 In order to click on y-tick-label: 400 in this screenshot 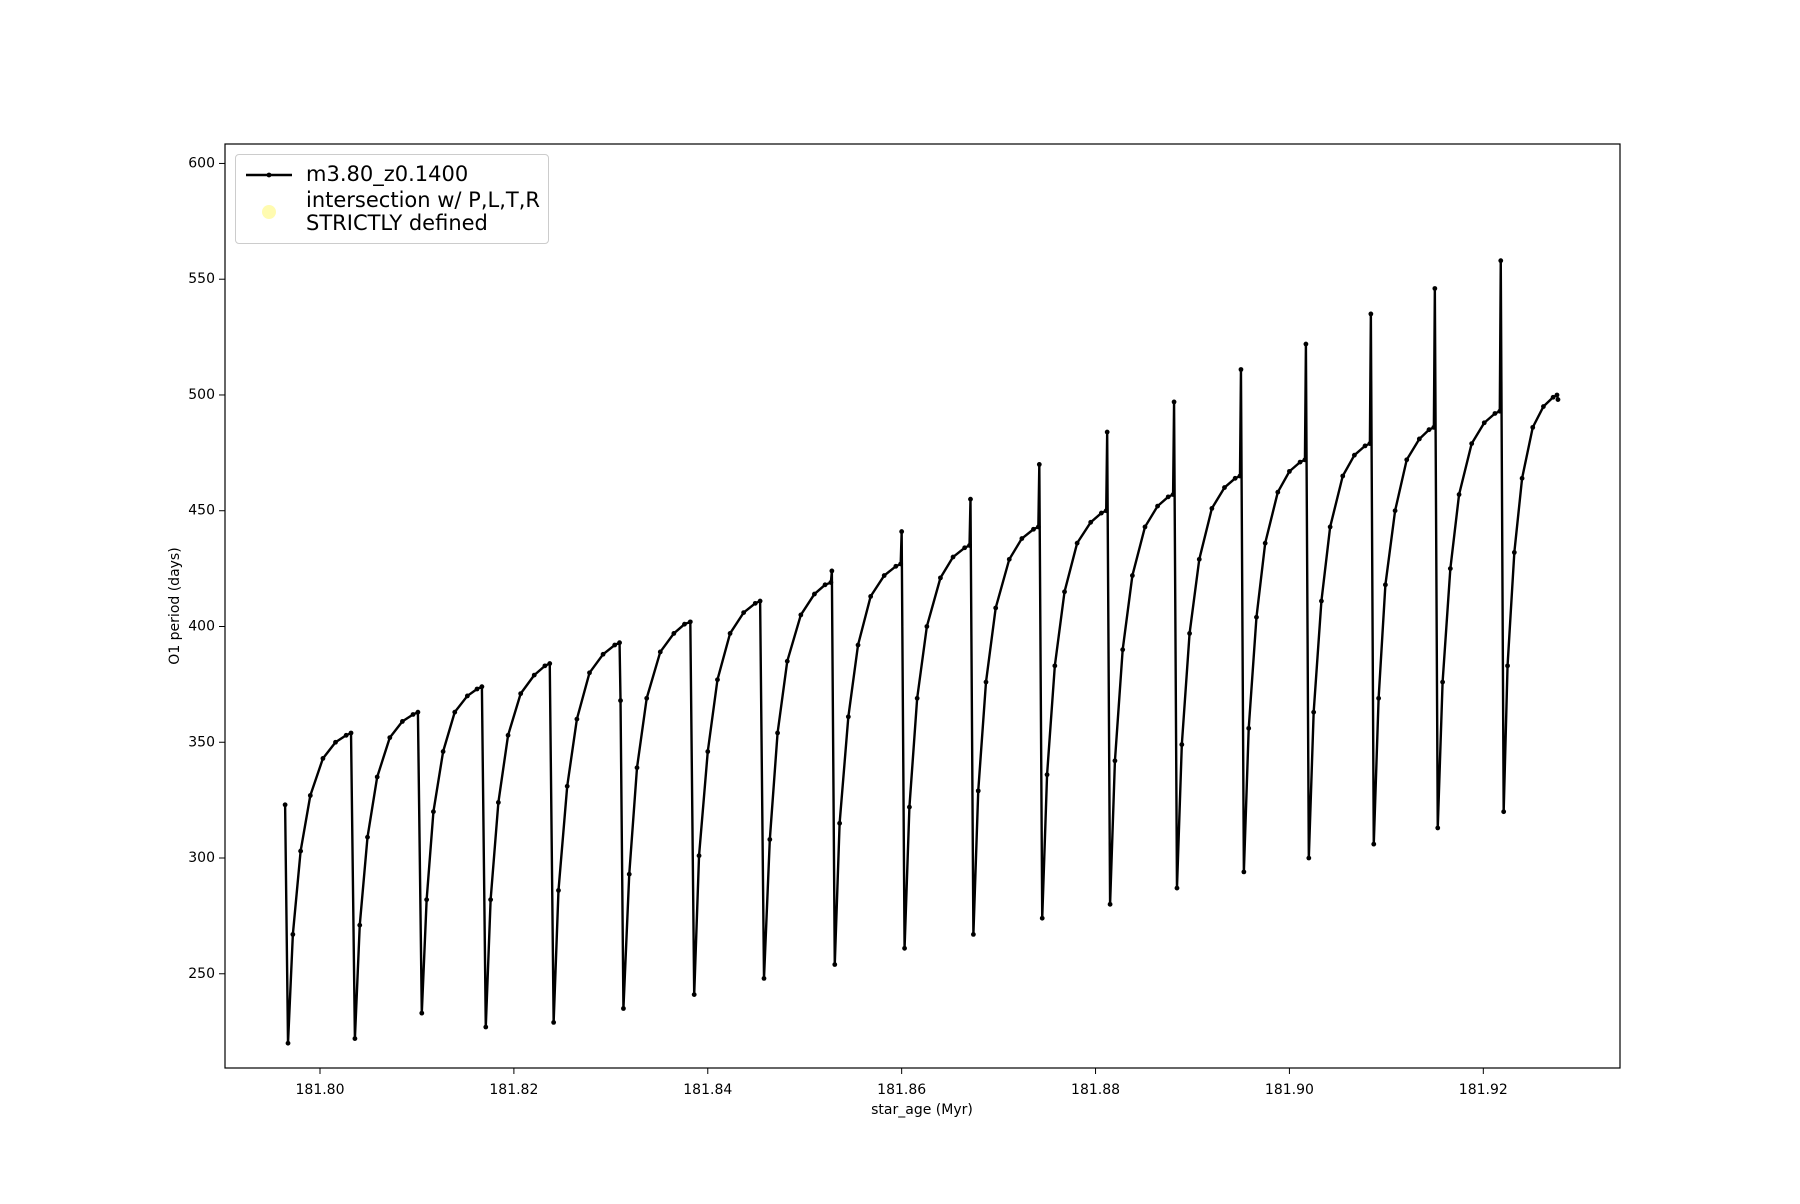, I will do `click(201, 626)`.